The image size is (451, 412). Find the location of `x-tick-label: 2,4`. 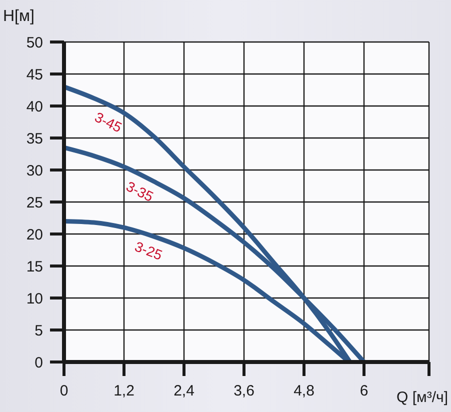

x-tick-label: 2,4 is located at coordinates (184, 391).